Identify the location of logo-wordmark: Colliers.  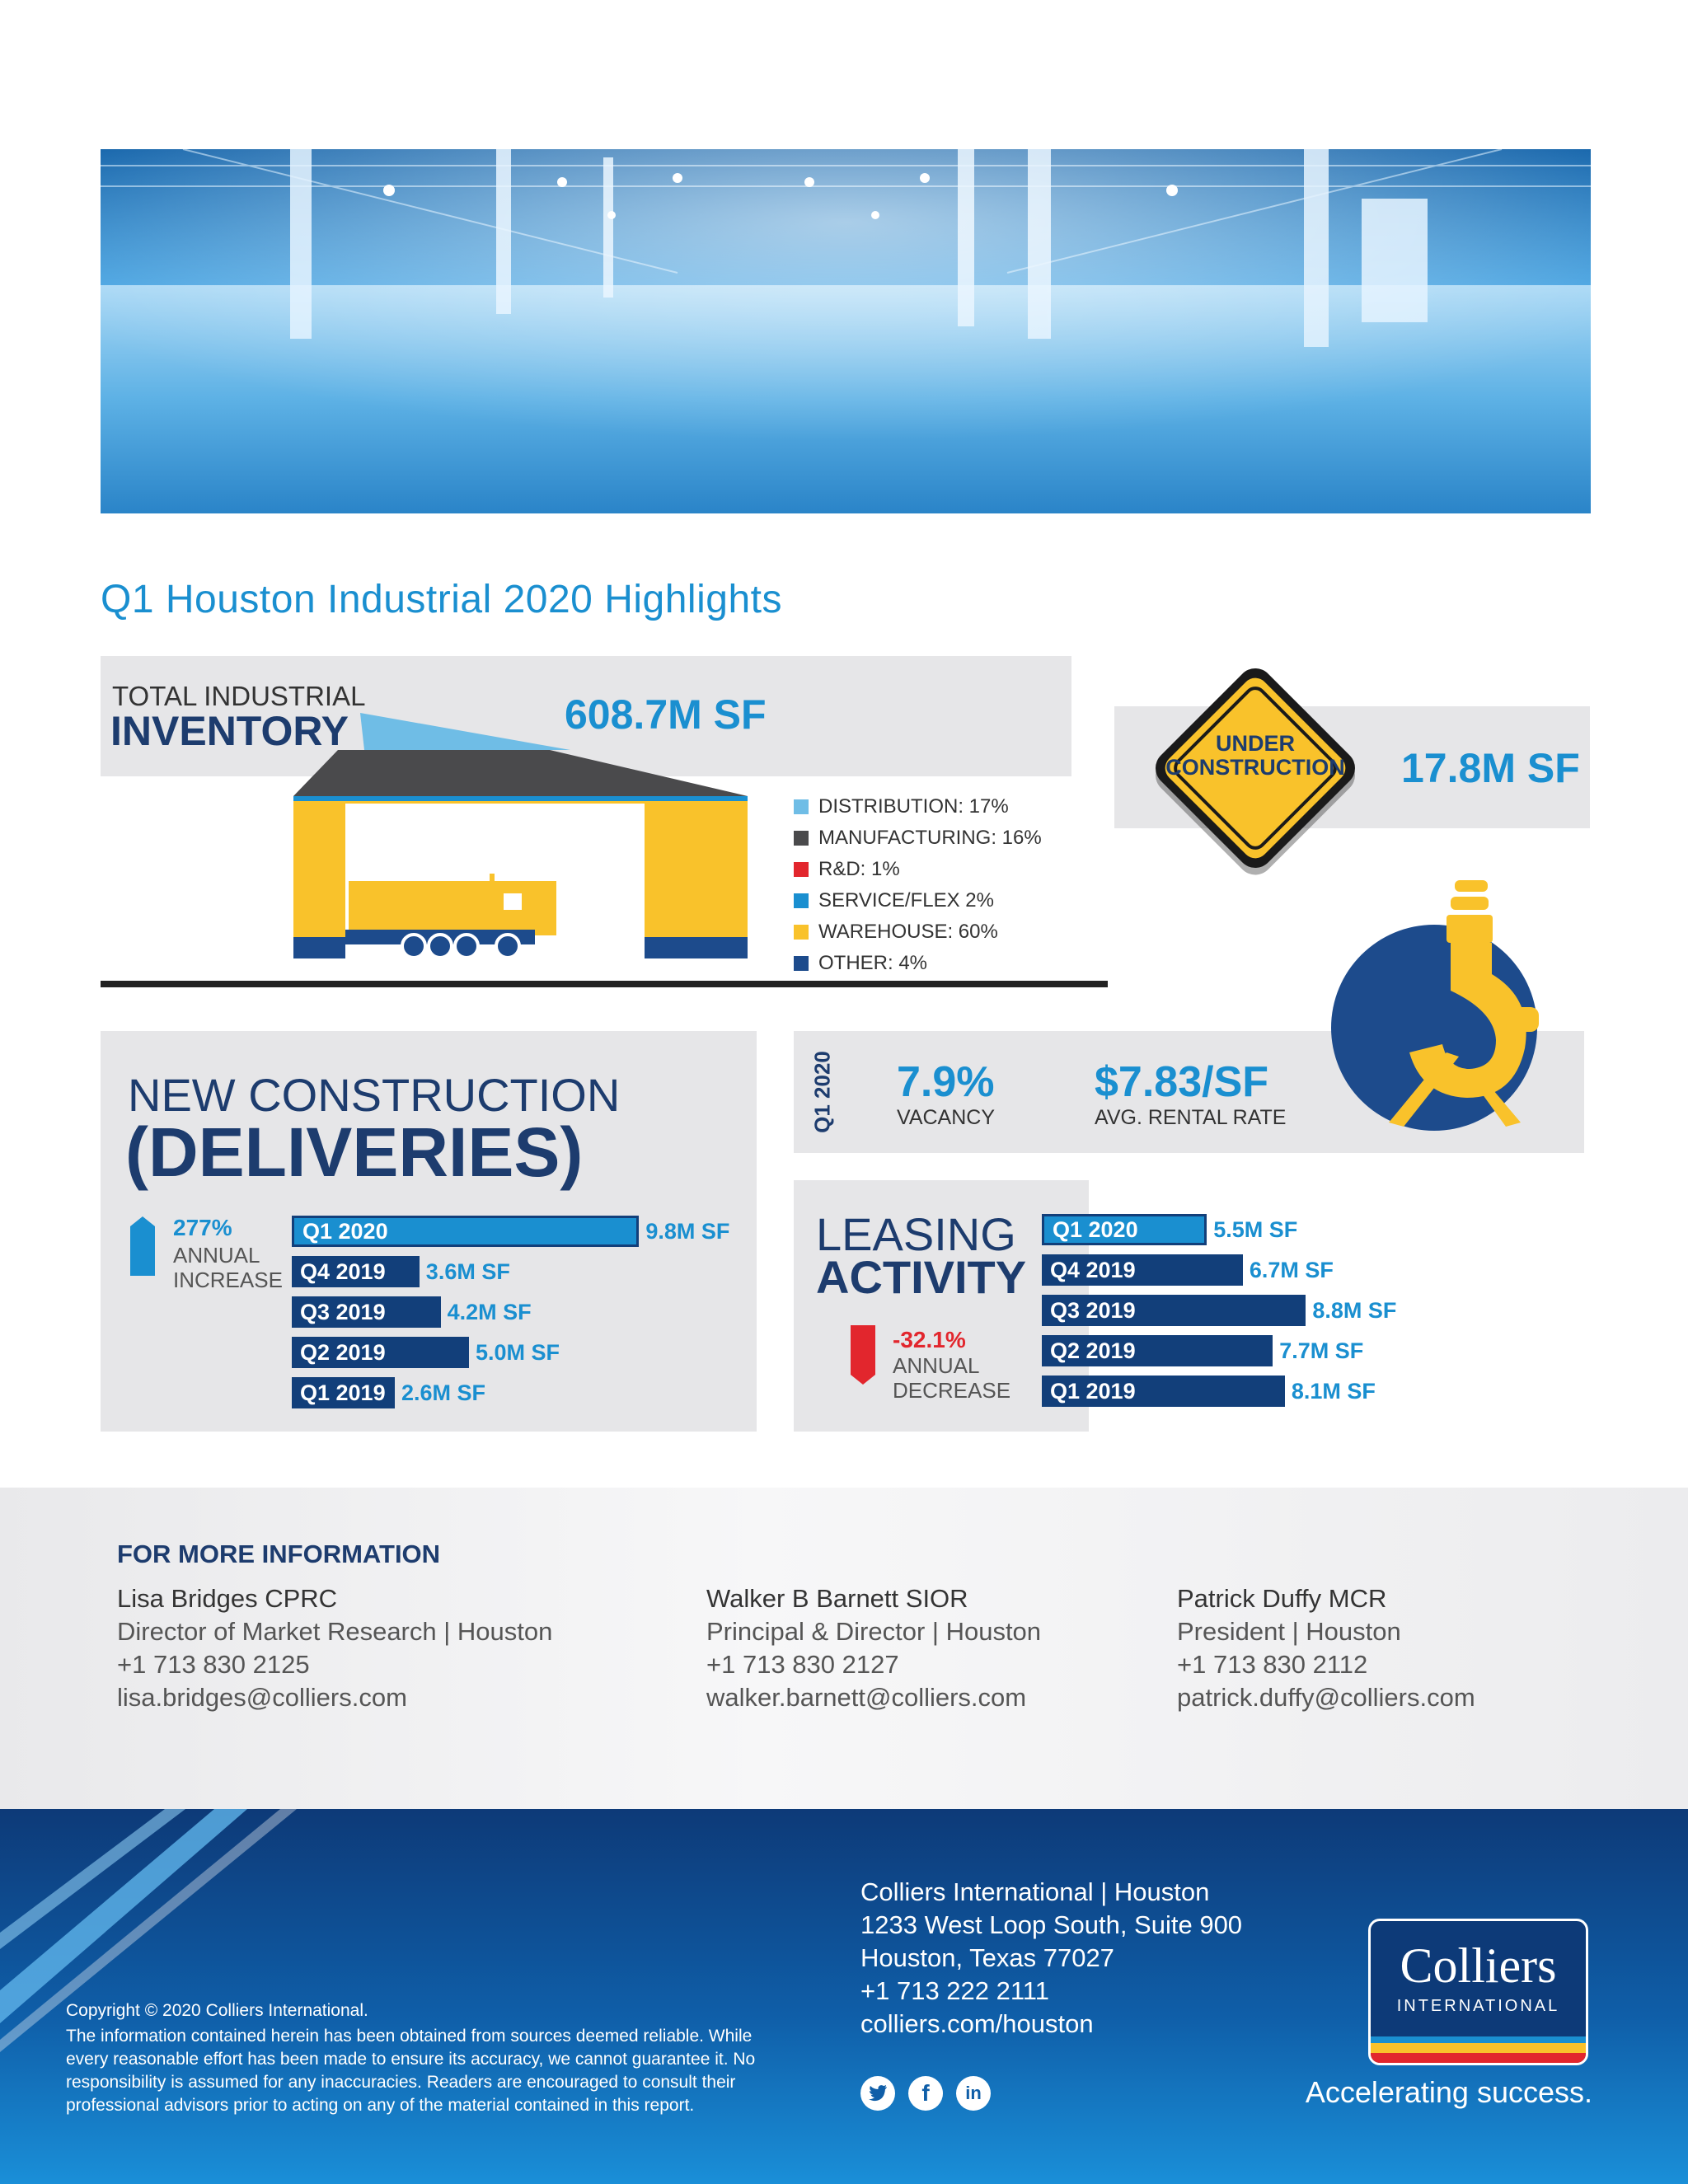
(1478, 1965).